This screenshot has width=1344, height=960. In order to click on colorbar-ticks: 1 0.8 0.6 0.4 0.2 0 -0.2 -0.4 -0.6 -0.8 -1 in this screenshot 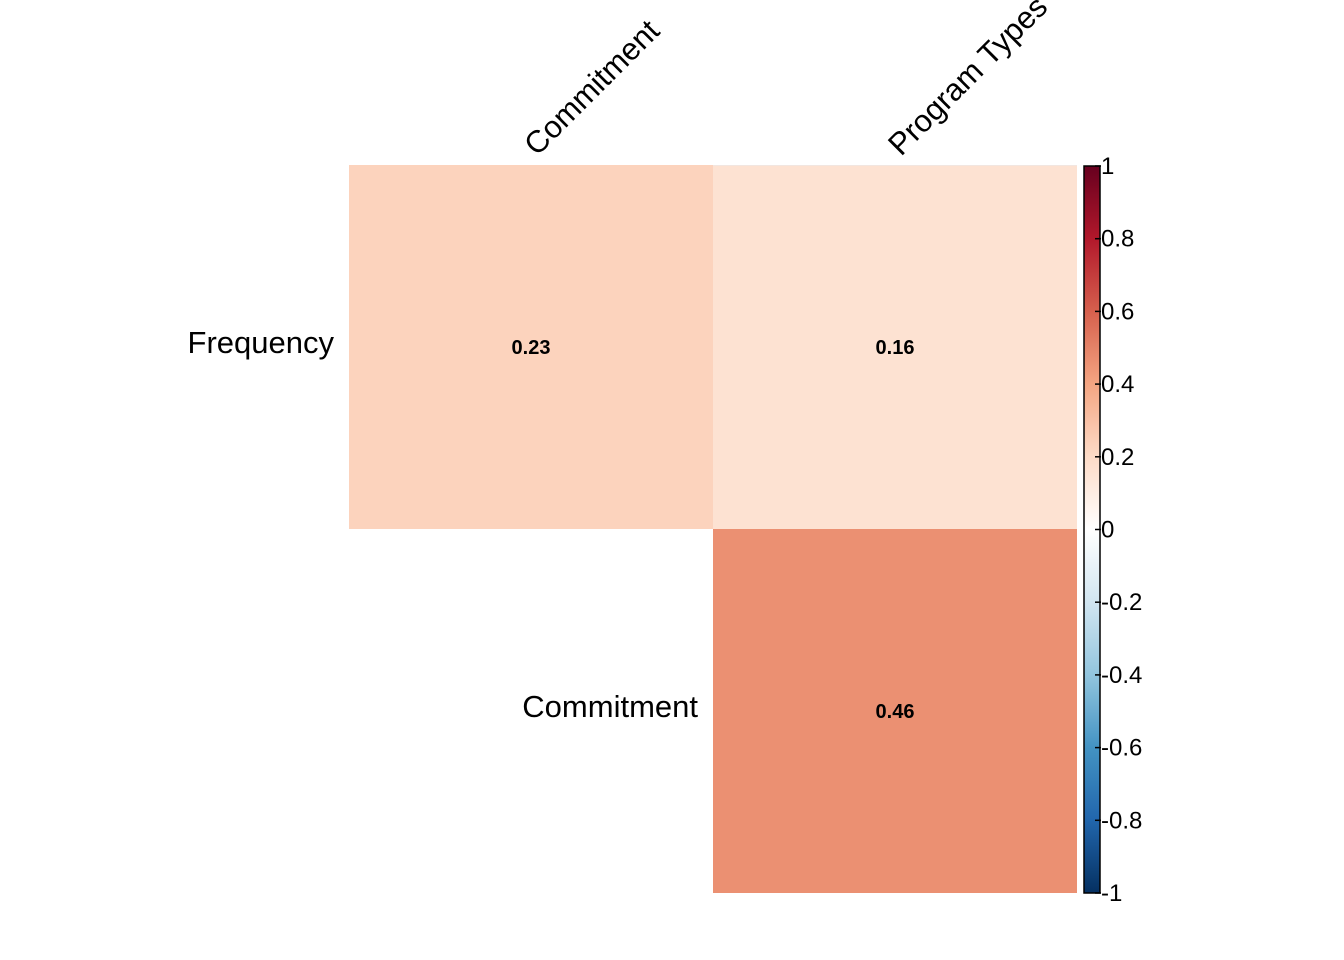, I will do `click(1118, 530)`.